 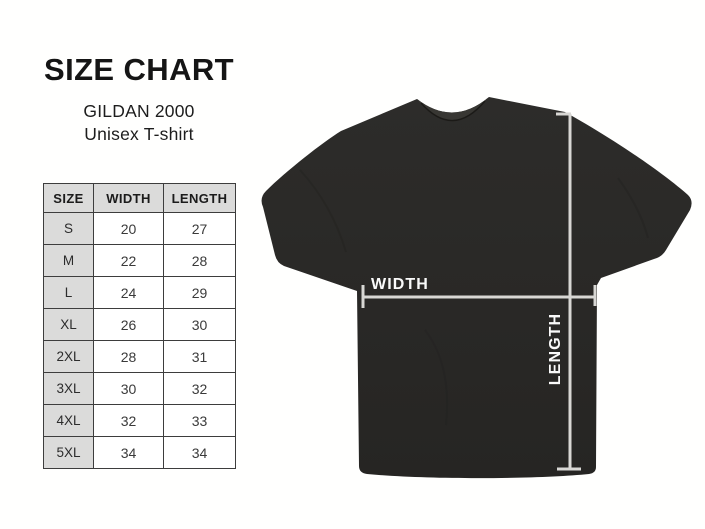 What do you see at coordinates (128, 388) in the screenshot?
I see `width-cell: 30` at bounding box center [128, 388].